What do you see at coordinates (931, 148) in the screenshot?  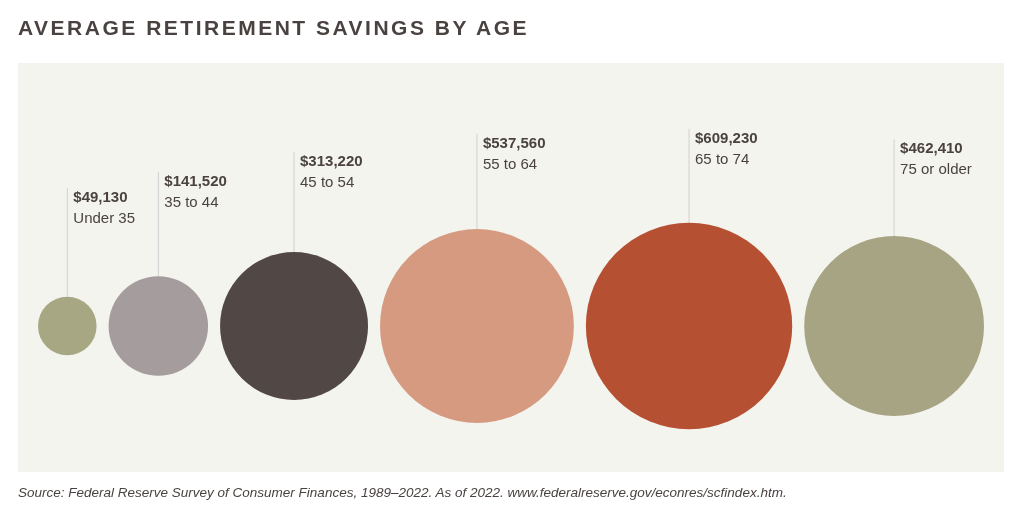 I see `data-label: $462,410` at bounding box center [931, 148].